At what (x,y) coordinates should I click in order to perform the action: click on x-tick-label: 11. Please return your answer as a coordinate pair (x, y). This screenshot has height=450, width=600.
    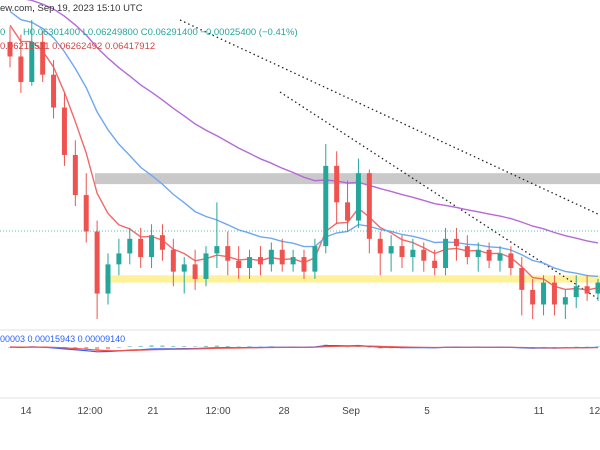
    Looking at the image, I should click on (539, 411).